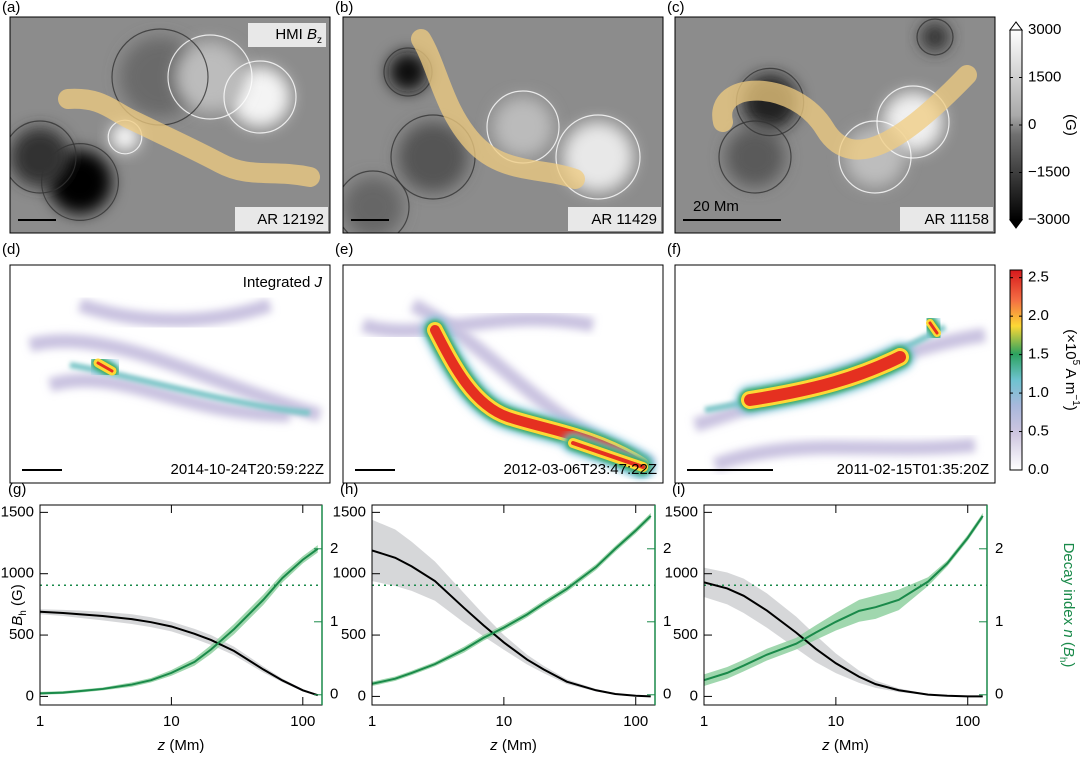 The width and height of the screenshot is (1082, 762). I want to click on y2-tick-label: 2, so click(999, 548).